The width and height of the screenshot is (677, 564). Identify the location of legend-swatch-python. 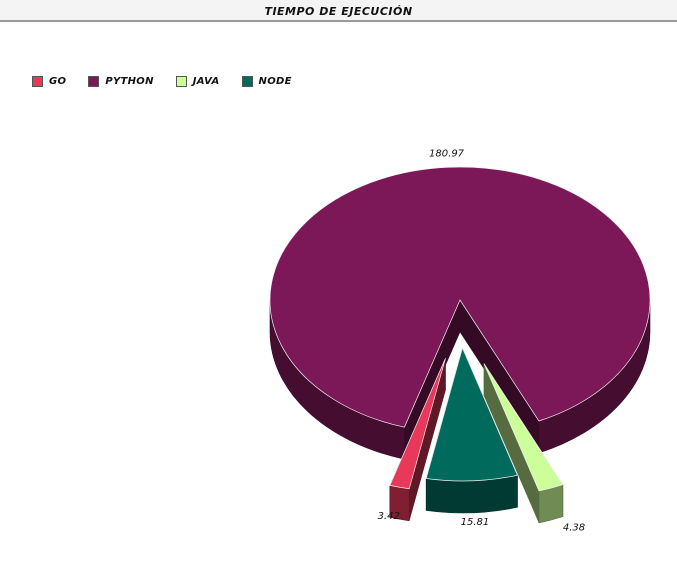
(94, 81).